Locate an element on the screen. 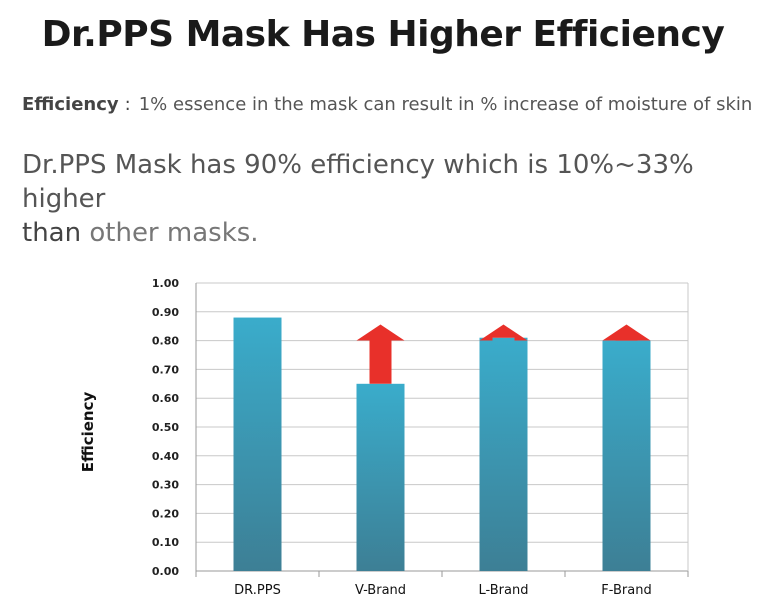 This screenshot has height=598, width=766. y-tick-label: 0.50 is located at coordinates (165, 427).